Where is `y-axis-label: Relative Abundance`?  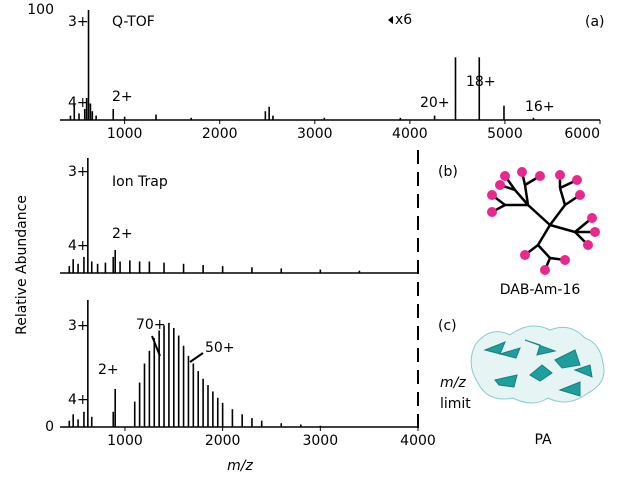 y-axis-label: Relative Abundance is located at coordinates (22, 265).